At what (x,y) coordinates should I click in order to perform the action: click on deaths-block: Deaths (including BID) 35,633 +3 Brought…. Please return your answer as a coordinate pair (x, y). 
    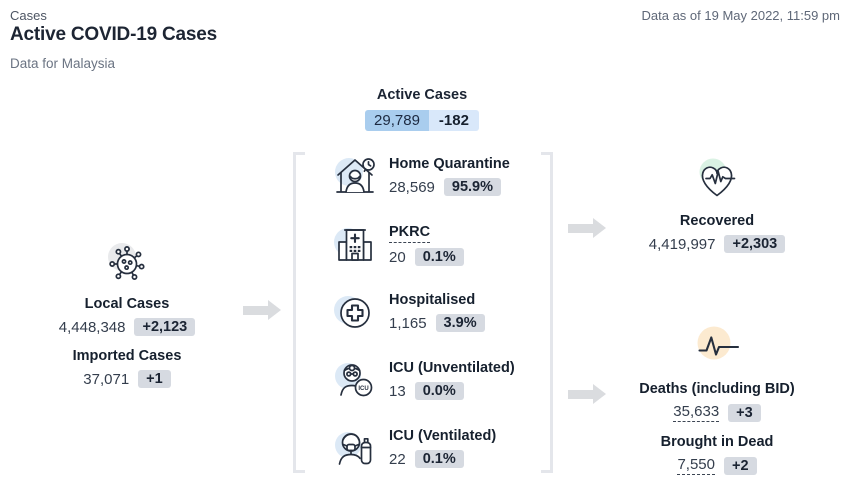
    Looking at the image, I should click on (717, 399).